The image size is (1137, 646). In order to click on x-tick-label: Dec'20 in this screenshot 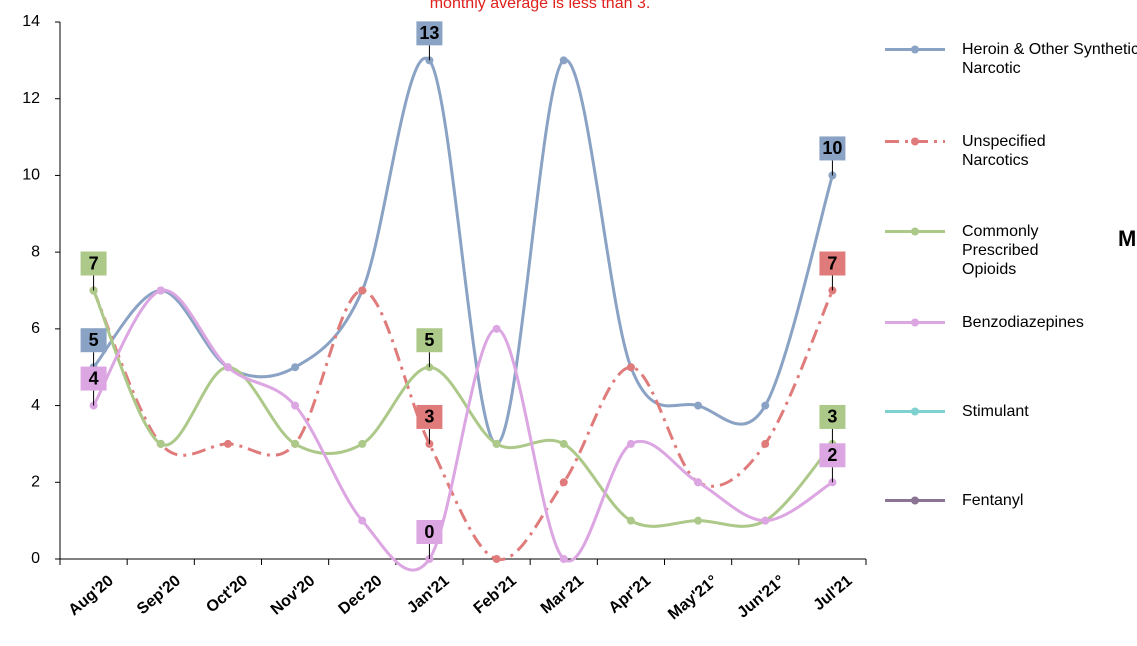, I will do `click(361, 595)`.